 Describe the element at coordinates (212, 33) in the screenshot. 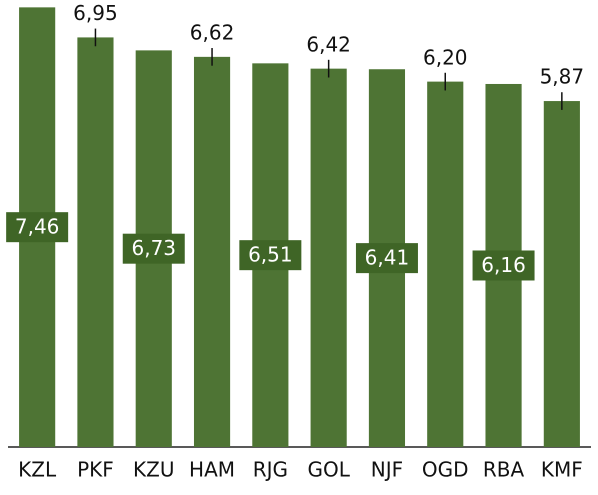

I see `value-label: 6,62` at that location.